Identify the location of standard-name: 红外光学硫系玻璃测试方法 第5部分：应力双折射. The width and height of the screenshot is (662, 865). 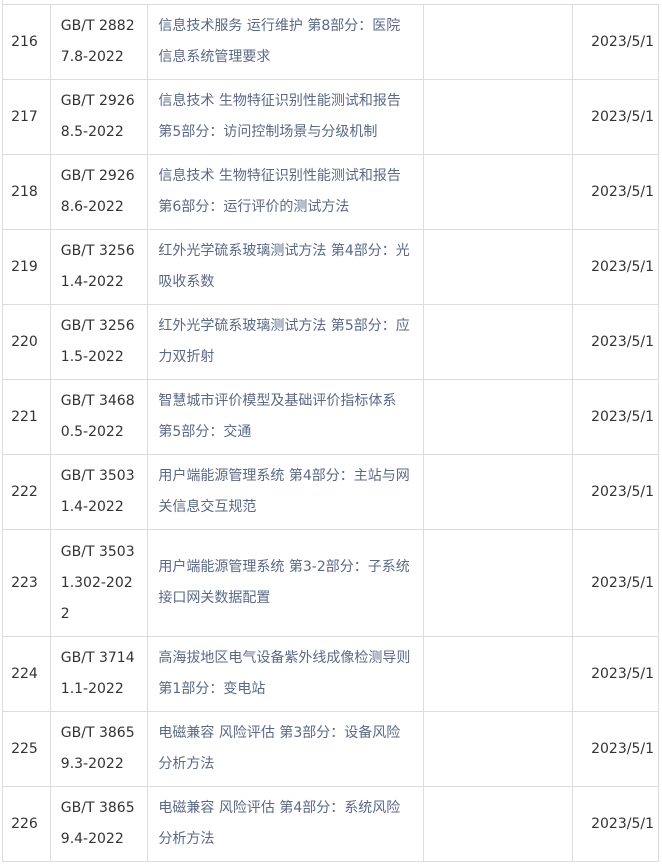
(286, 342).